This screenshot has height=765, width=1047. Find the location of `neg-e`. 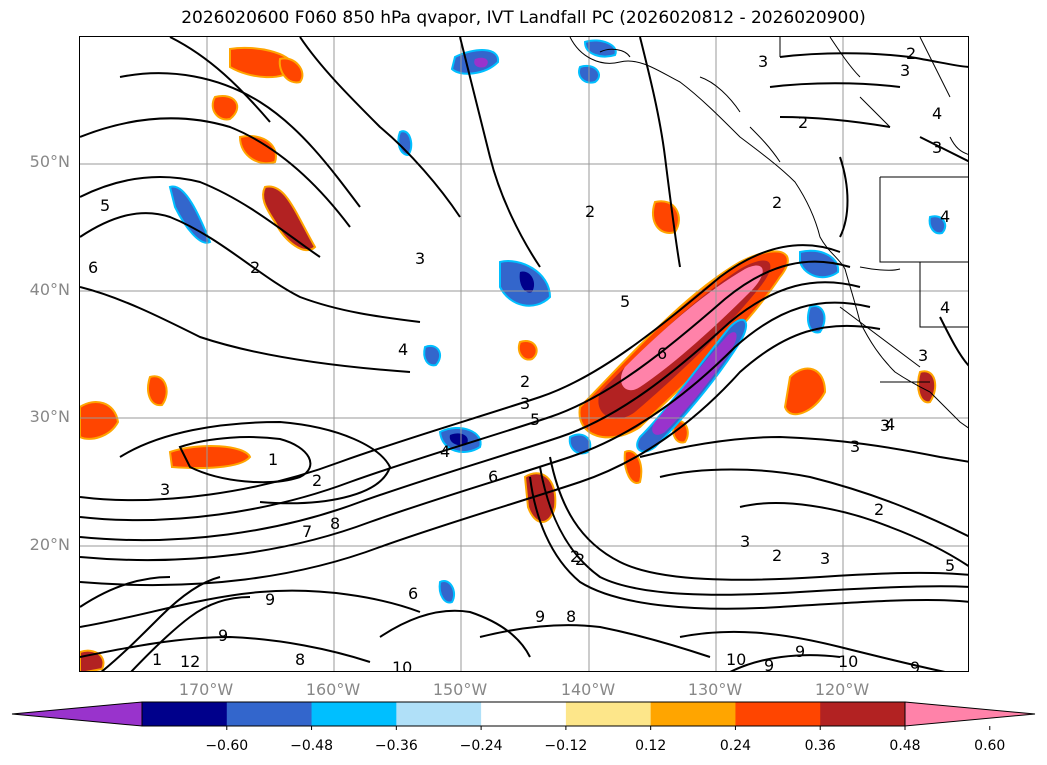

neg-e is located at coordinates (190, 214).